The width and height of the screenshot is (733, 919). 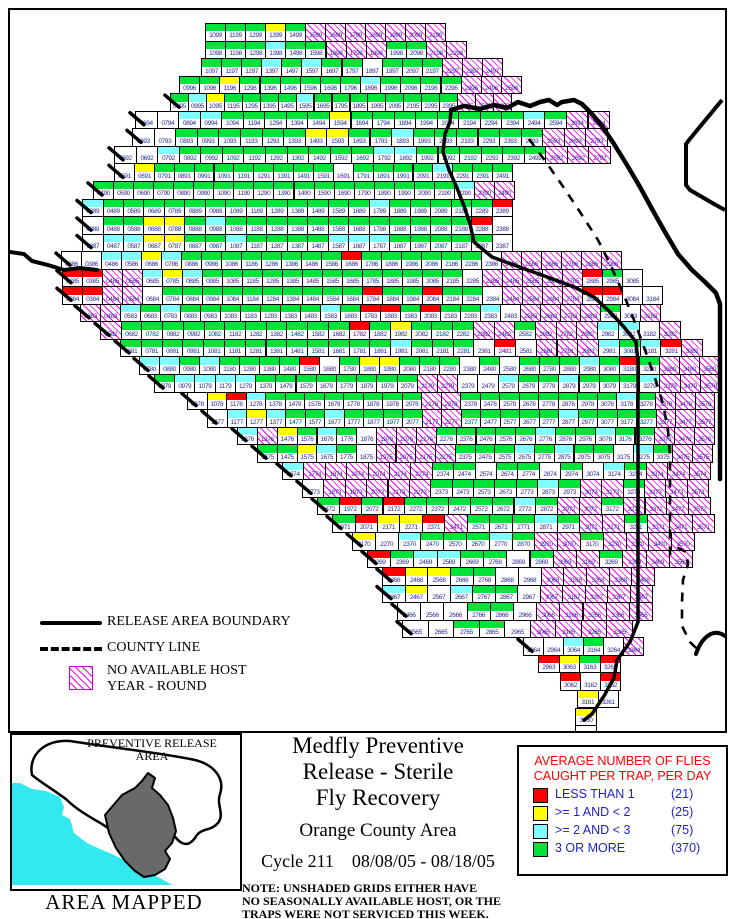 What do you see at coordinates (467, 141) in the screenshot?
I see `cell-number: 2193` at bounding box center [467, 141].